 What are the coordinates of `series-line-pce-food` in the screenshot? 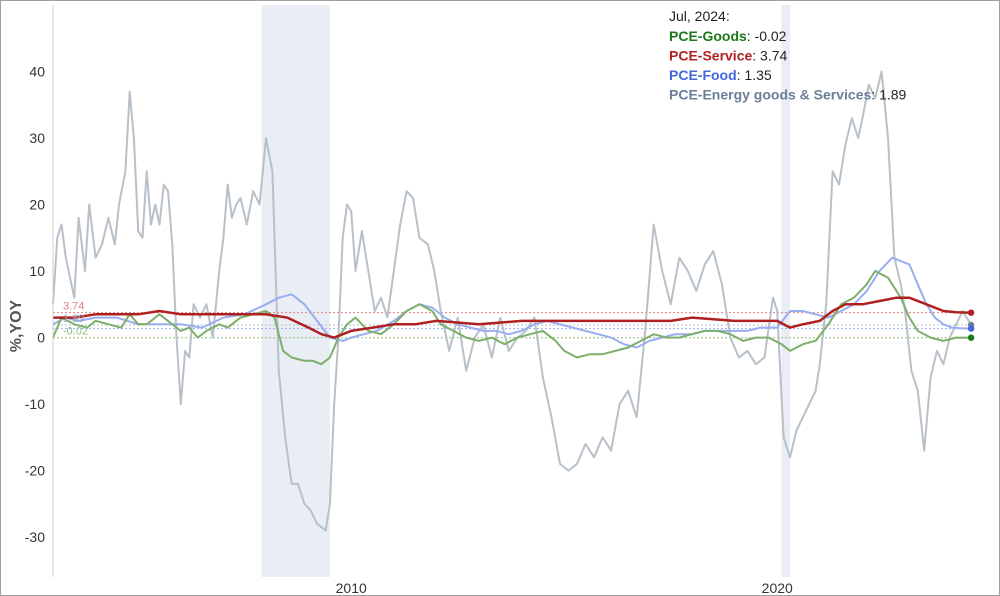 It's located at (512, 302).